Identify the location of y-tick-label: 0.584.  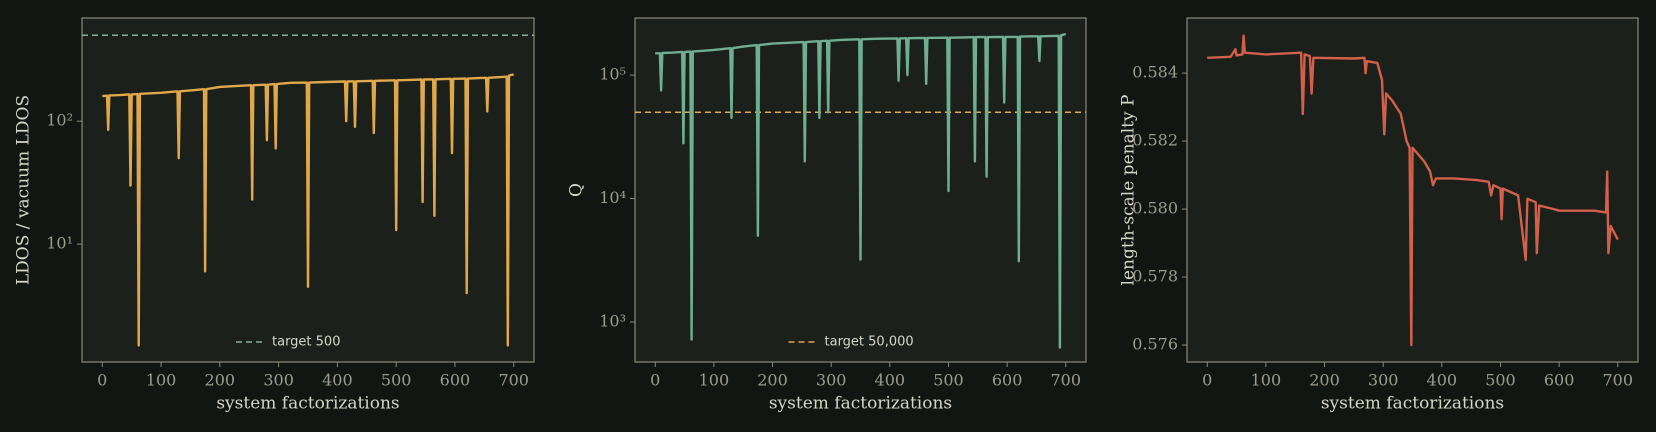
(1155, 72).